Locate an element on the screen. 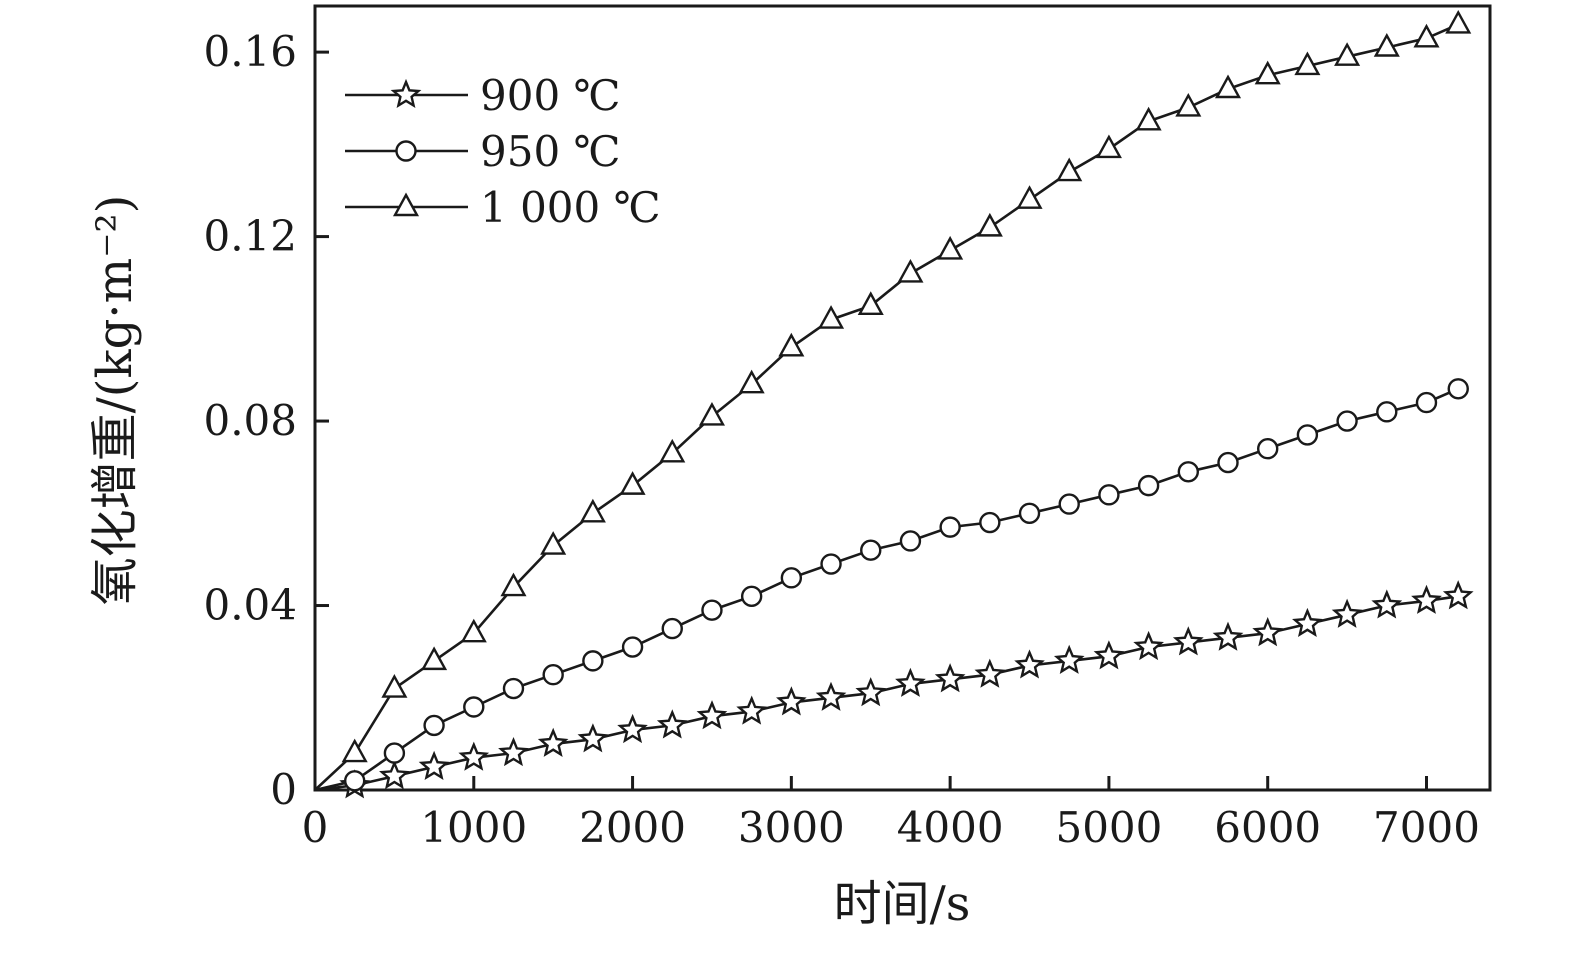 This screenshot has width=1575, height=958. x-tick-label: 1000 is located at coordinates (473, 827).